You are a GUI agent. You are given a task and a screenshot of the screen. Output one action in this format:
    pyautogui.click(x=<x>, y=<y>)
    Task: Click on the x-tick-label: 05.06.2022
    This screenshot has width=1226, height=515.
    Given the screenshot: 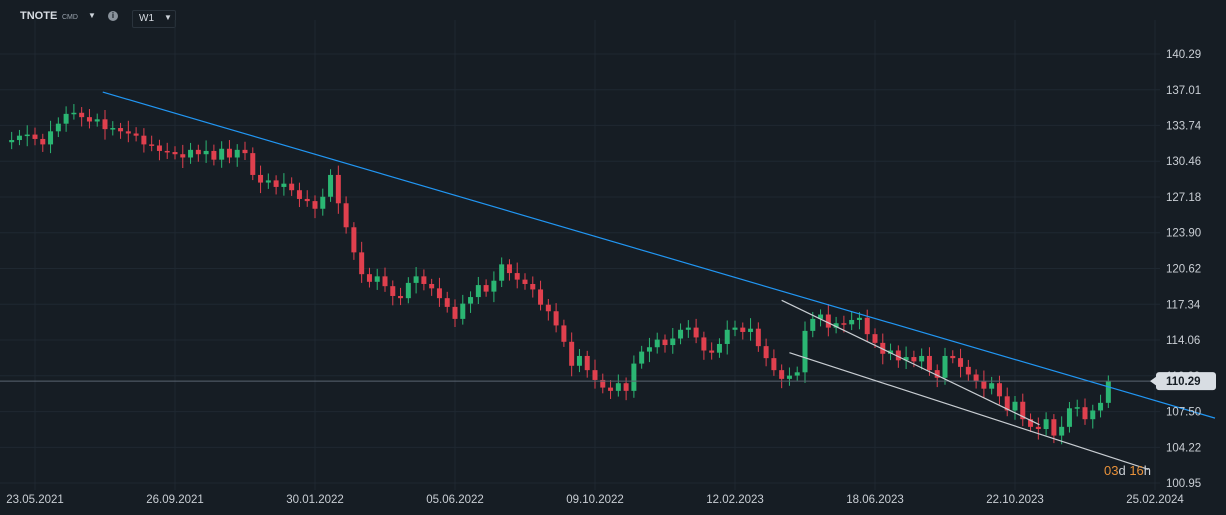 What is the action you would take?
    pyautogui.click(x=455, y=500)
    